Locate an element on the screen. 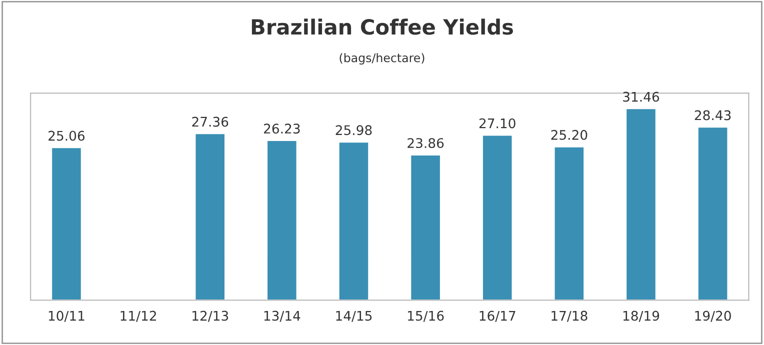 This screenshot has width=764, height=345. chart-title: Brazilian Coffee Yields is located at coordinates (382, 26).